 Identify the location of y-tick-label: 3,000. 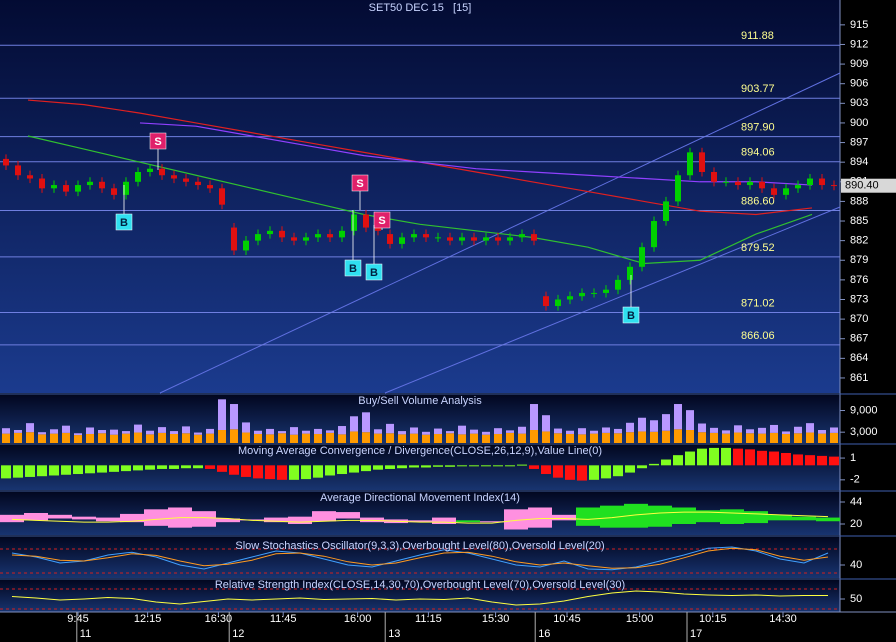
(864, 432).